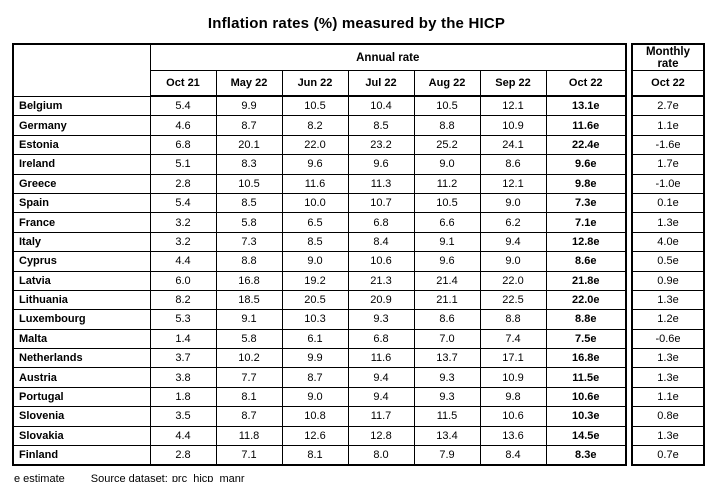 The height and width of the screenshot is (482, 713). I want to click on month-header-jul-22: Jul 22, so click(381, 83).